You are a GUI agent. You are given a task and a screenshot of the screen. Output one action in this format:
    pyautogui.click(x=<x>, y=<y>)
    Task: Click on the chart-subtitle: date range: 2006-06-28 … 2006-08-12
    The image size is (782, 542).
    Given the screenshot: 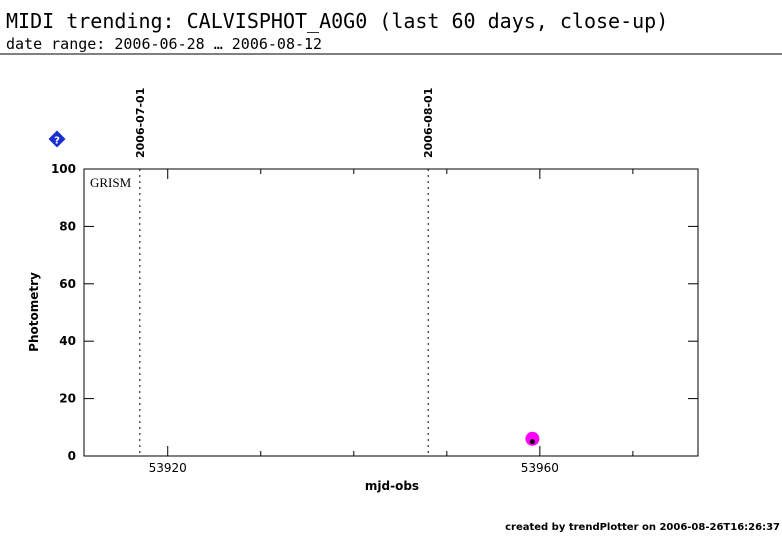 What is the action you would take?
    pyautogui.click(x=164, y=44)
    